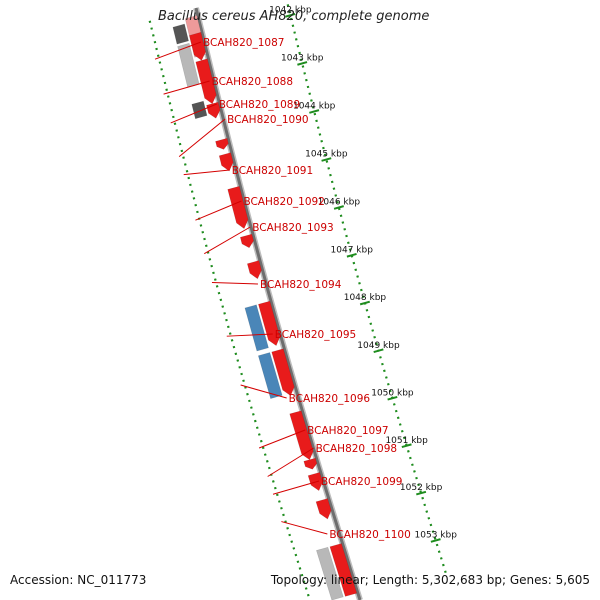 The width and height of the screenshot is (600, 600). Describe the element at coordinates (314, 107) in the screenshot. I see `scale-tick-label: 1044 kbp` at that location.